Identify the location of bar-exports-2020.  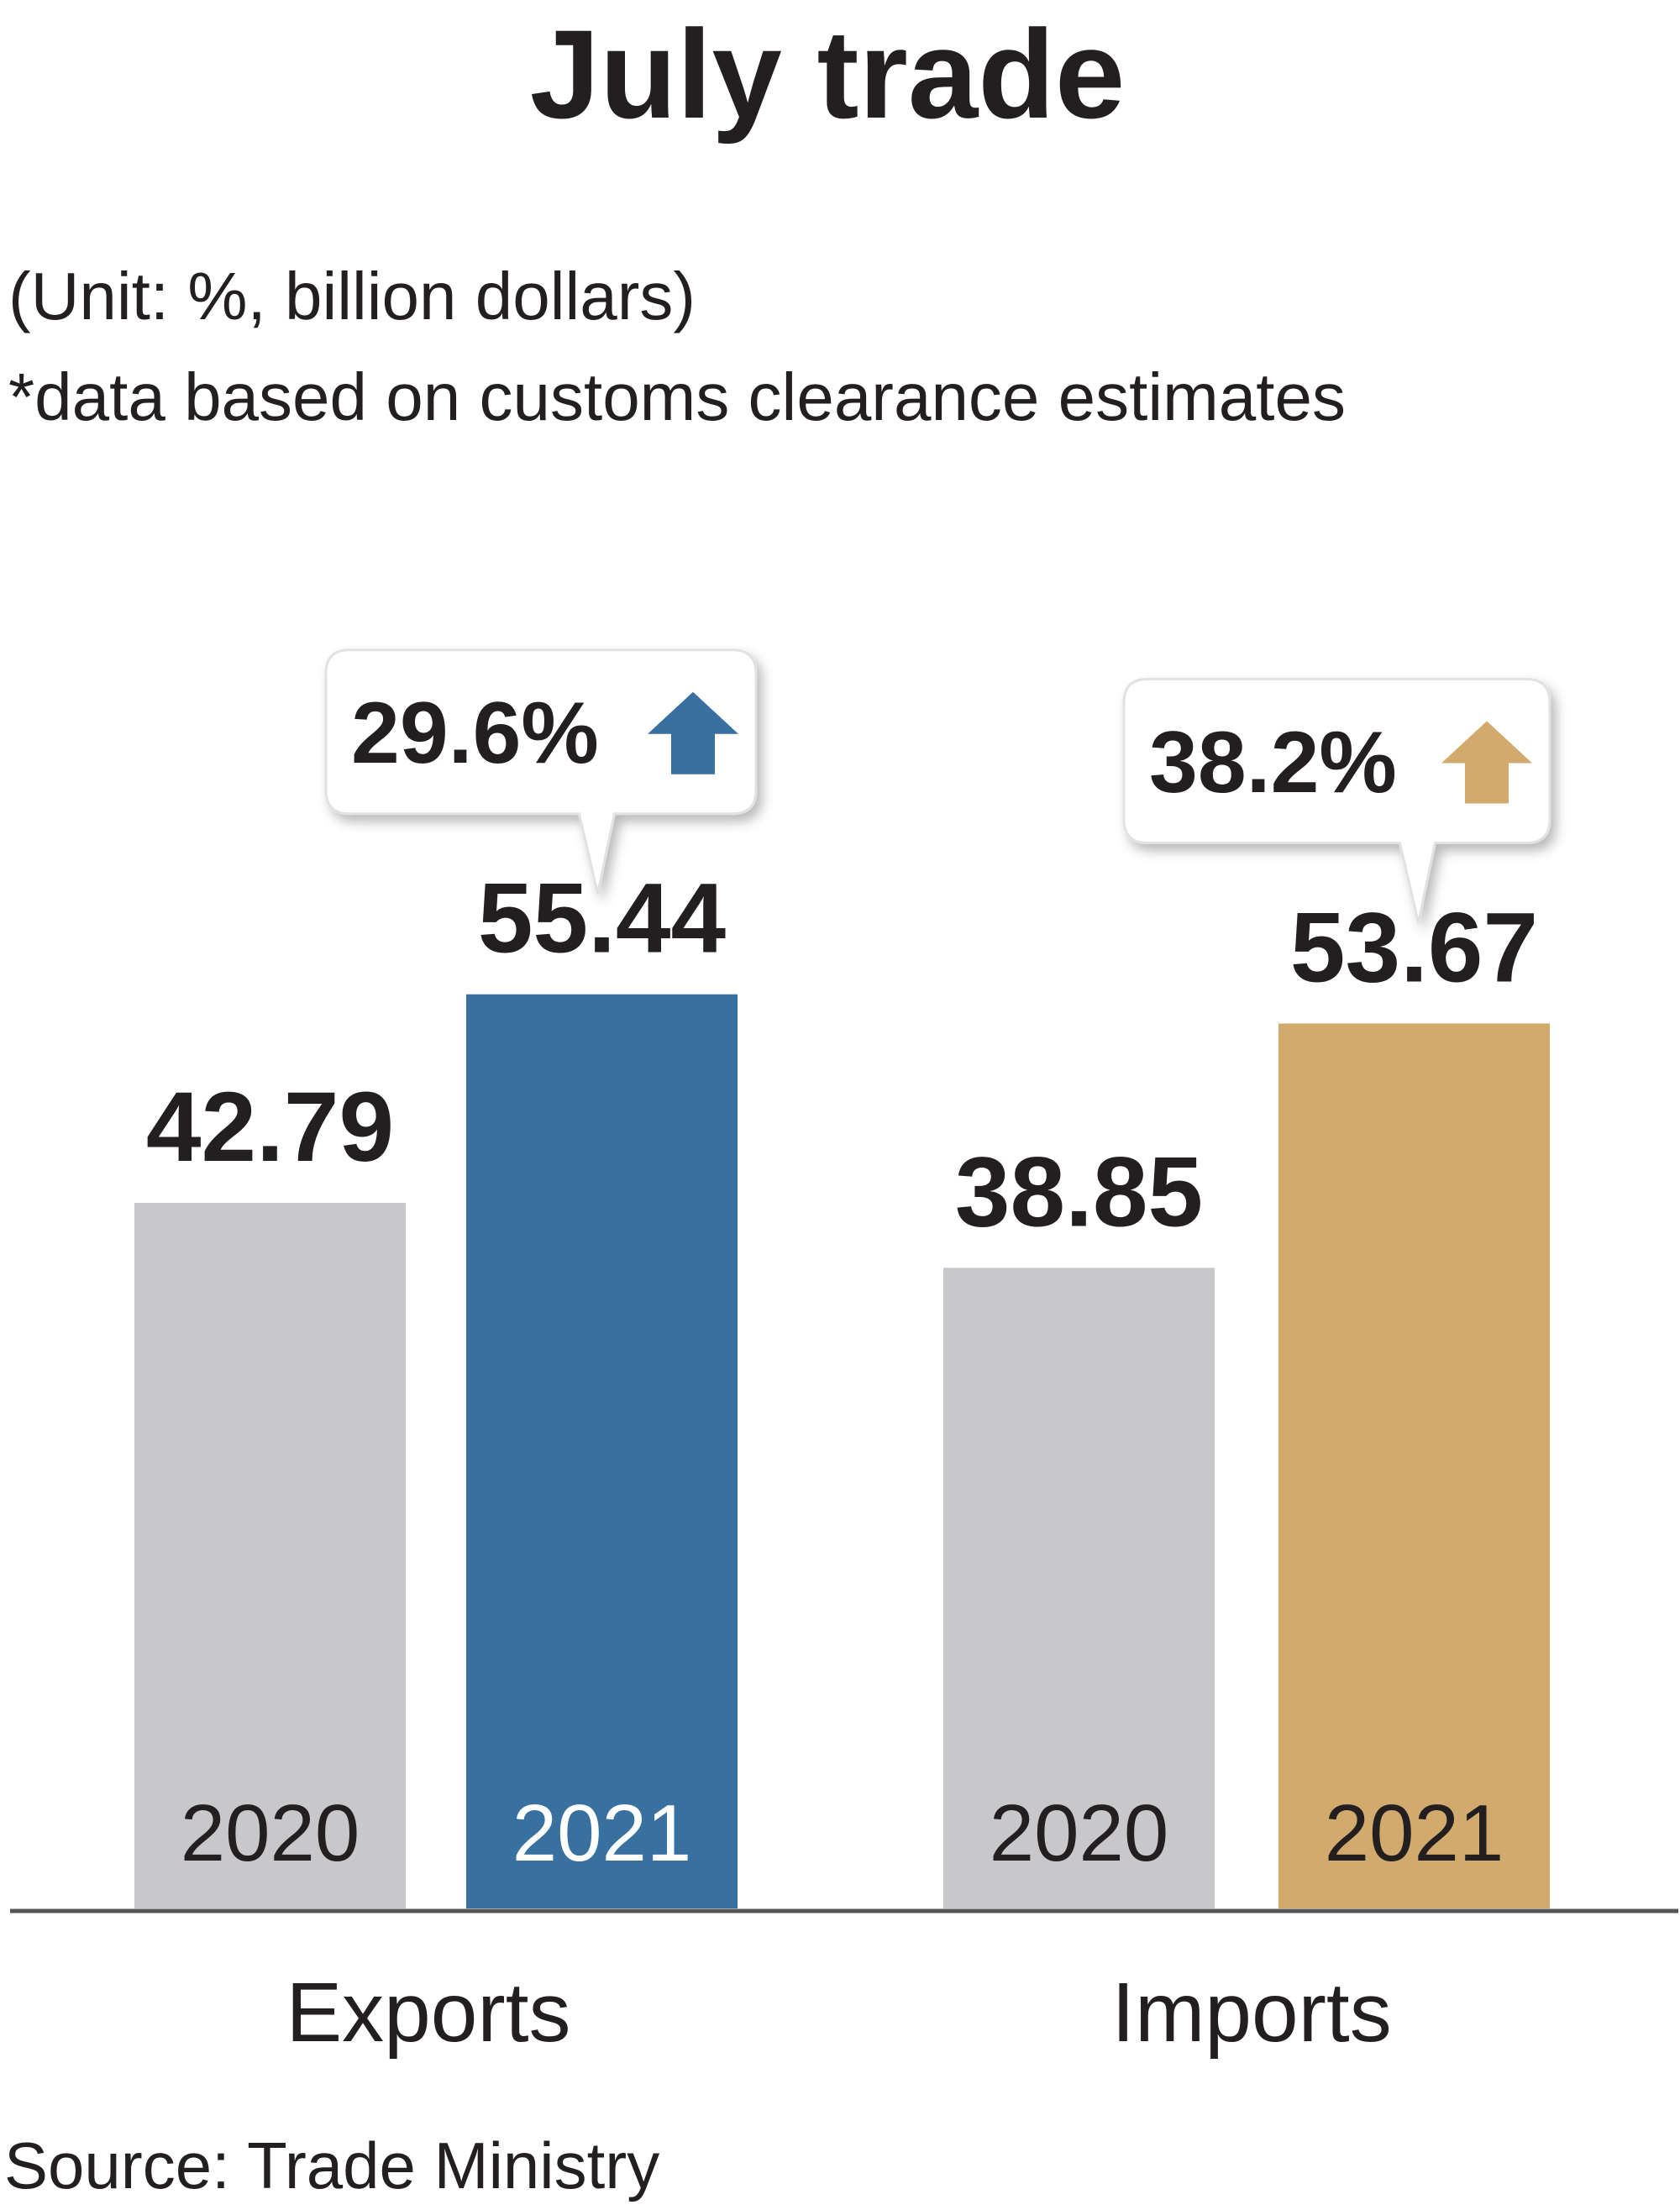
(270, 1555).